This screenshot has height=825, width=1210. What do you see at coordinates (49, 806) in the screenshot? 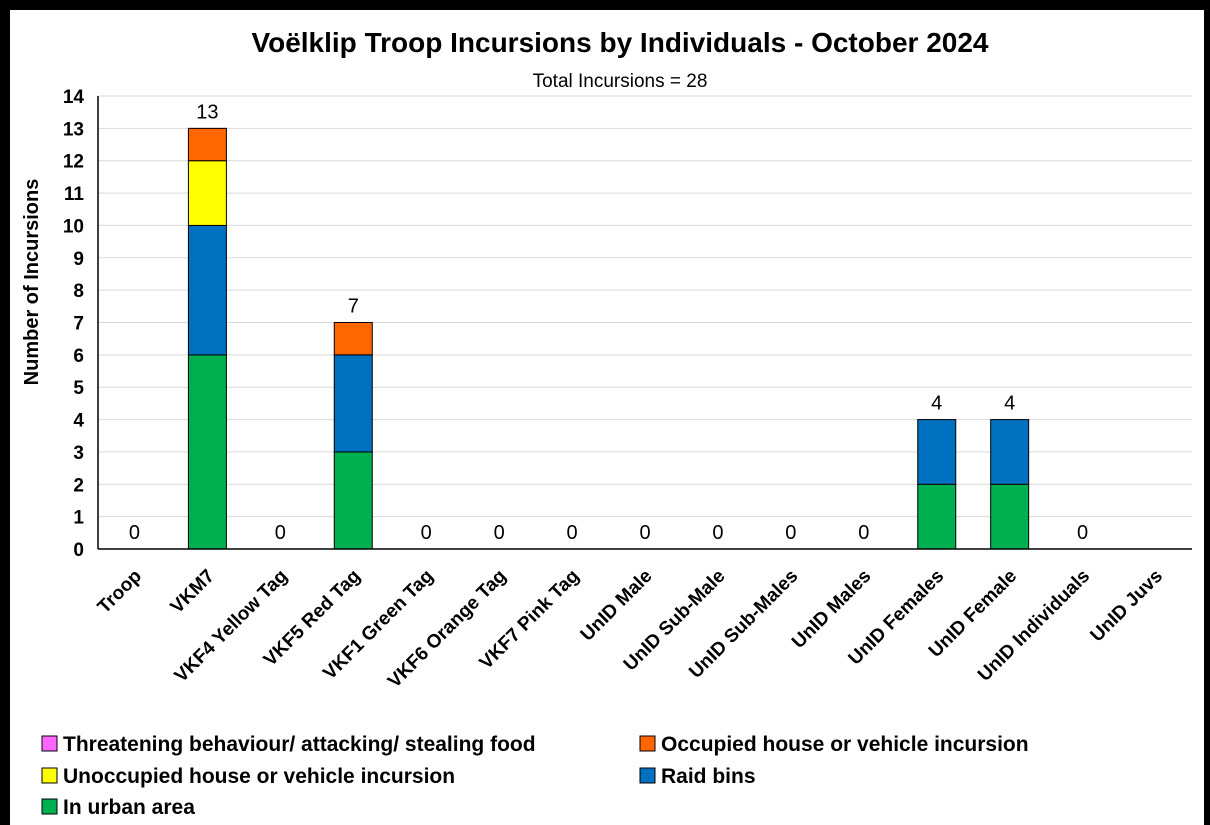
I see `legend-swatch-in-urban-area` at bounding box center [49, 806].